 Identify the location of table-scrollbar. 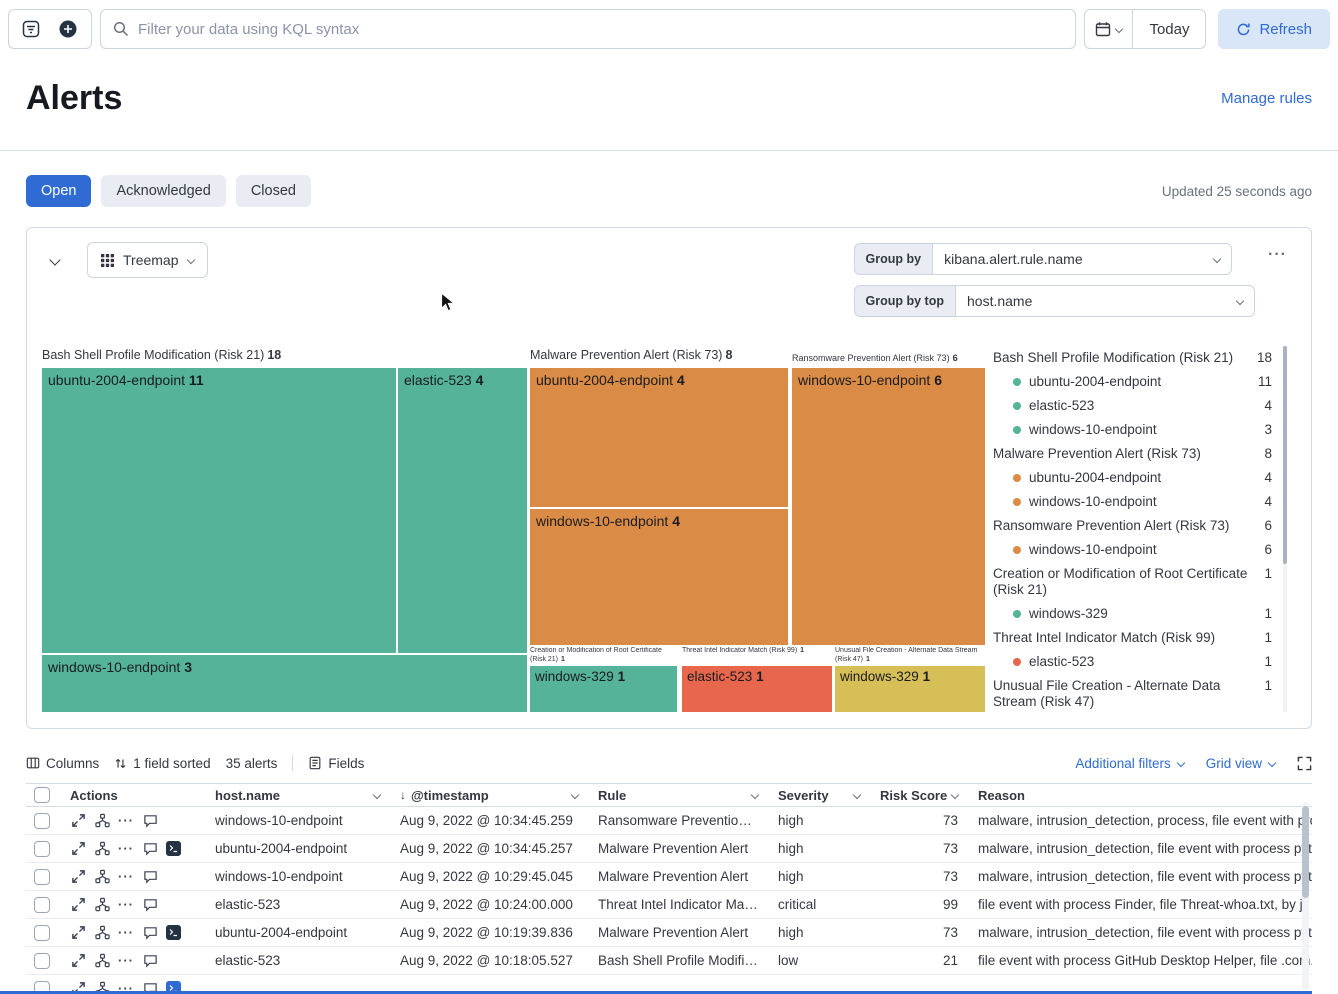
(1305, 896).